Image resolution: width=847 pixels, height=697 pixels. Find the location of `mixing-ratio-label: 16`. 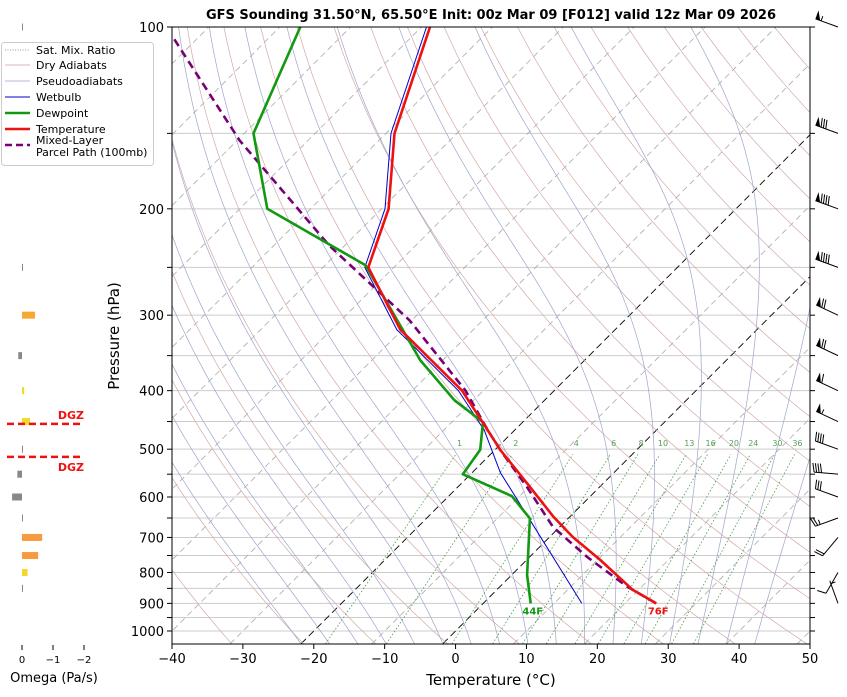

mixing-ratio-label: 16 is located at coordinates (711, 443).